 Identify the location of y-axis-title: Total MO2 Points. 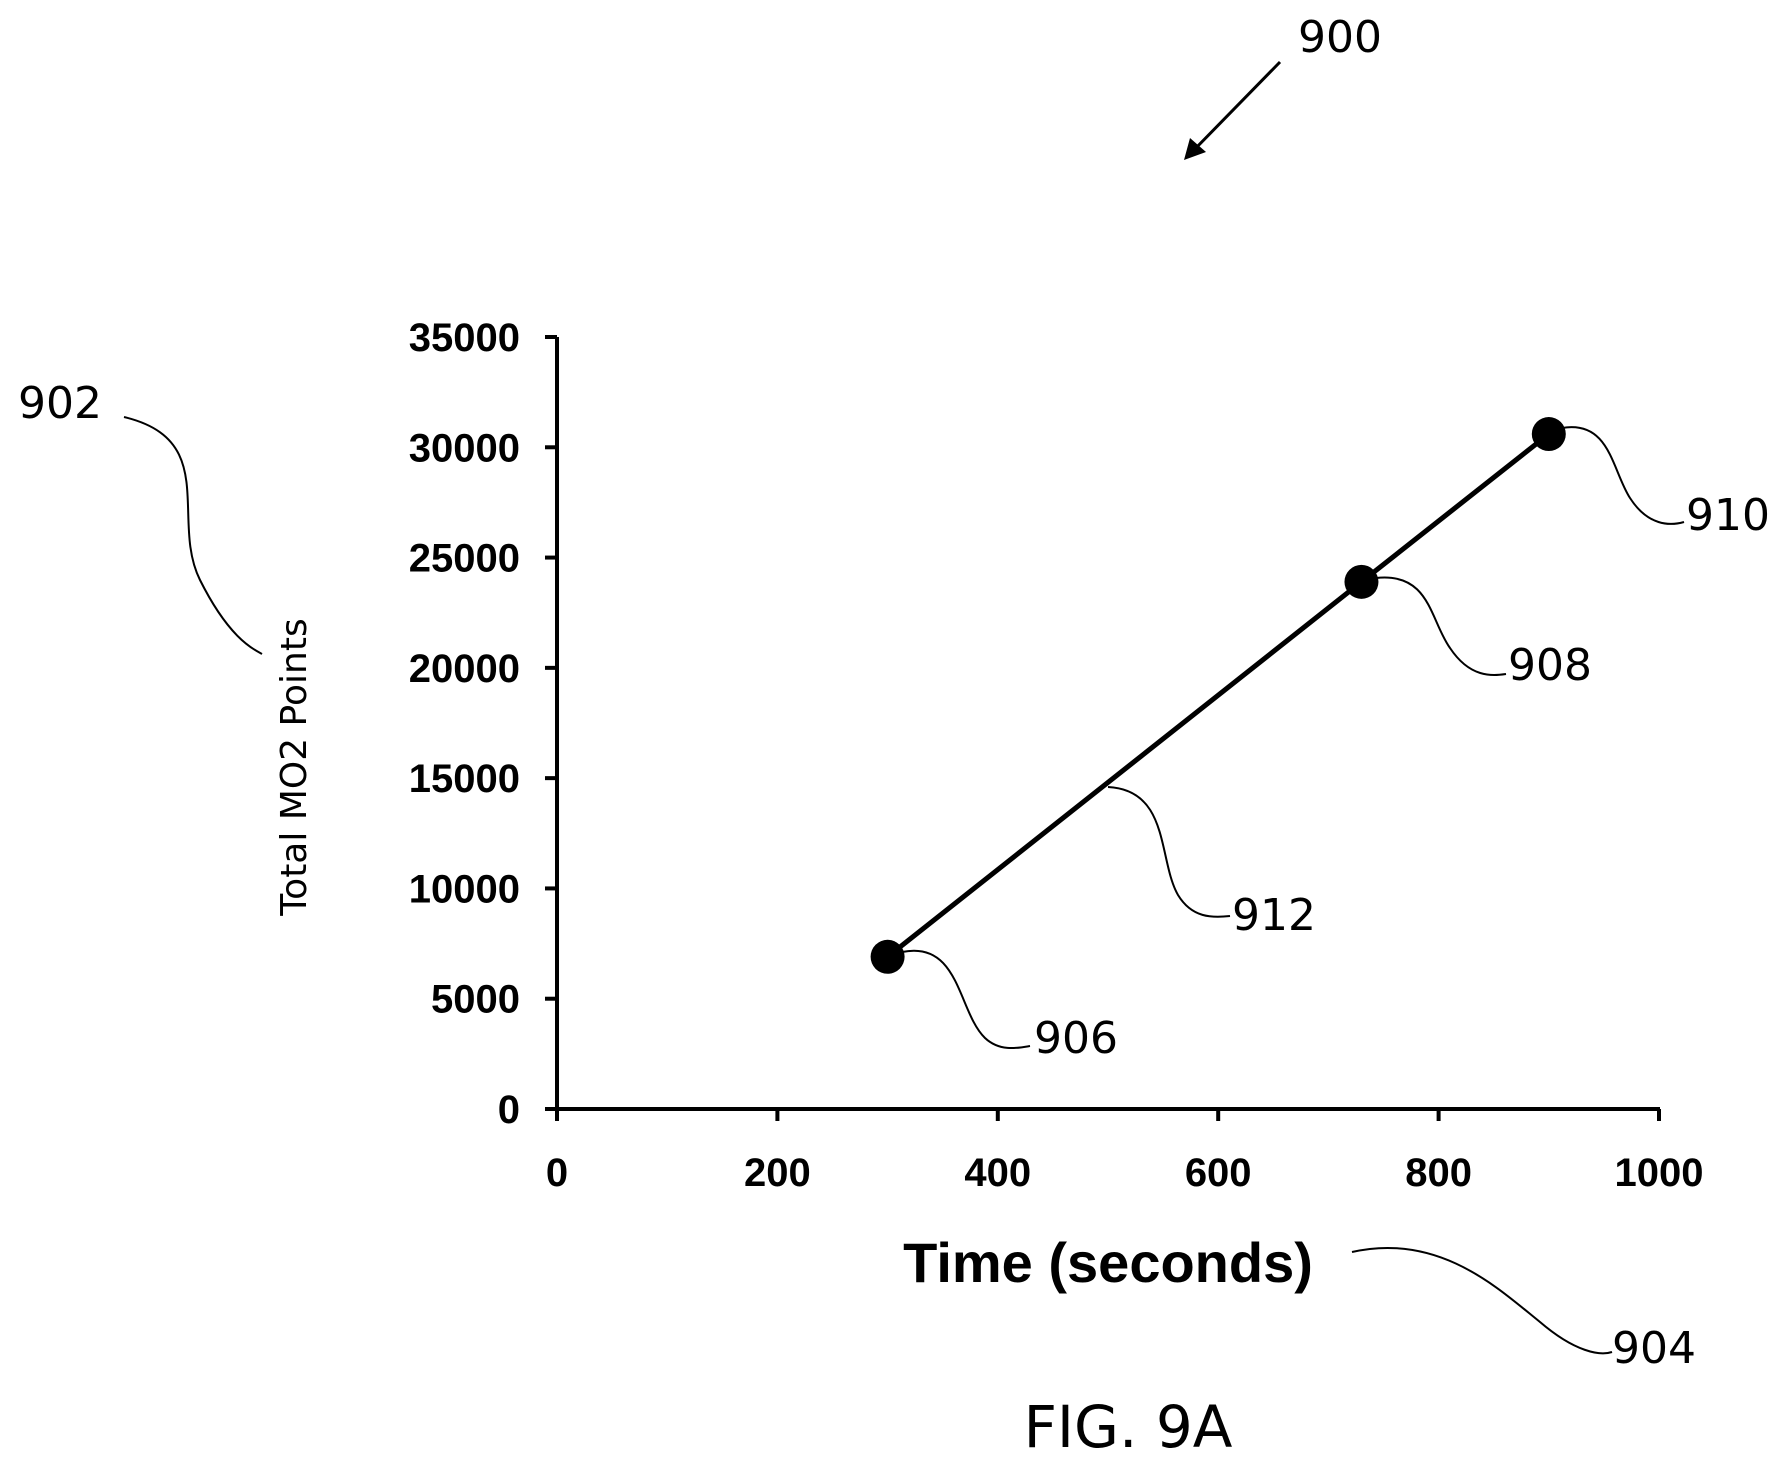
(294, 767).